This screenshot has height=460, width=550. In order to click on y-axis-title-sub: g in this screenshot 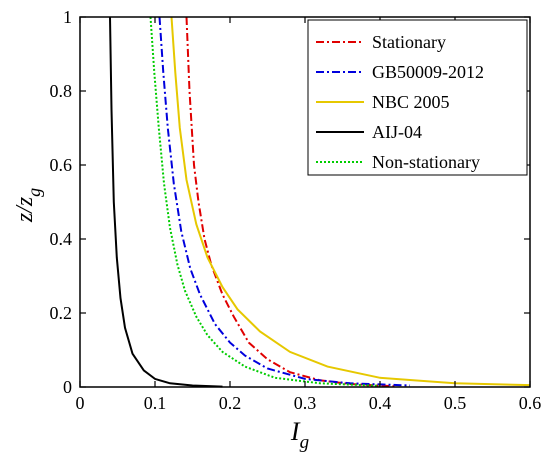, I will do `click(34, 192)`.